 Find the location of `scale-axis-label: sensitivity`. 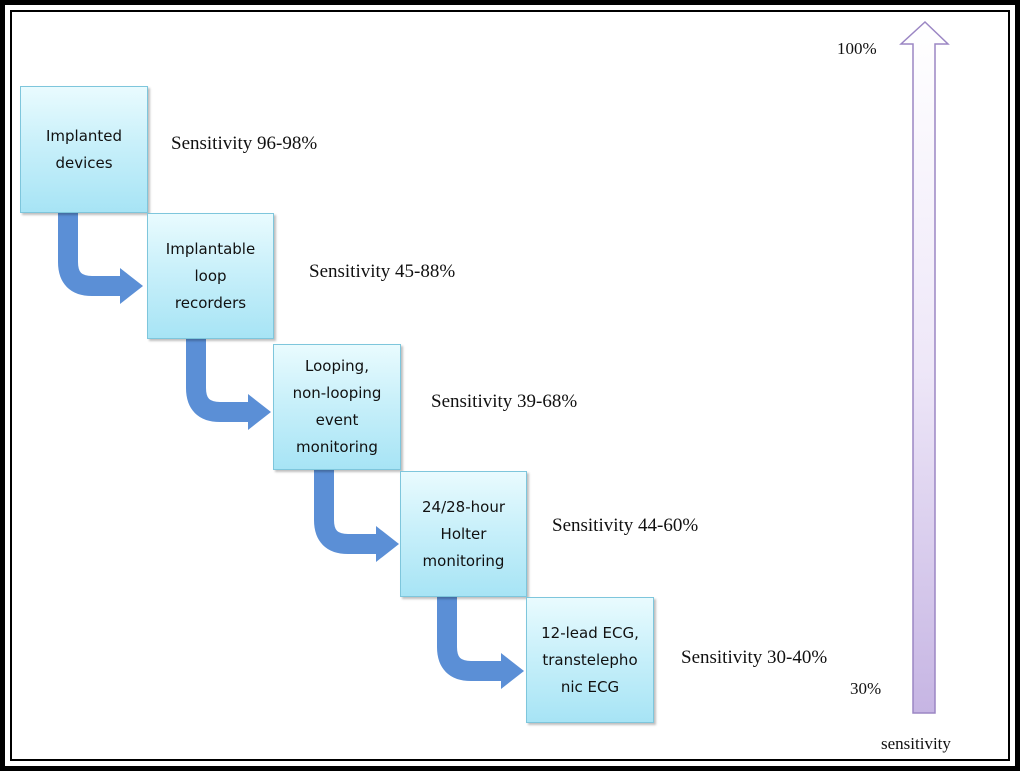

scale-axis-label: sensitivity is located at coordinates (916, 743).